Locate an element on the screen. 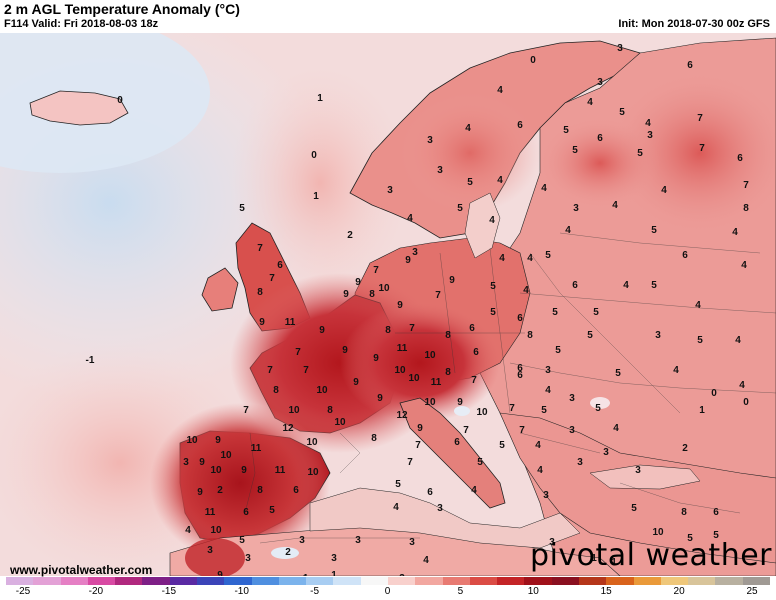 The image size is (776, 600). colorbar-tick-label: 15 is located at coordinates (606, 591).